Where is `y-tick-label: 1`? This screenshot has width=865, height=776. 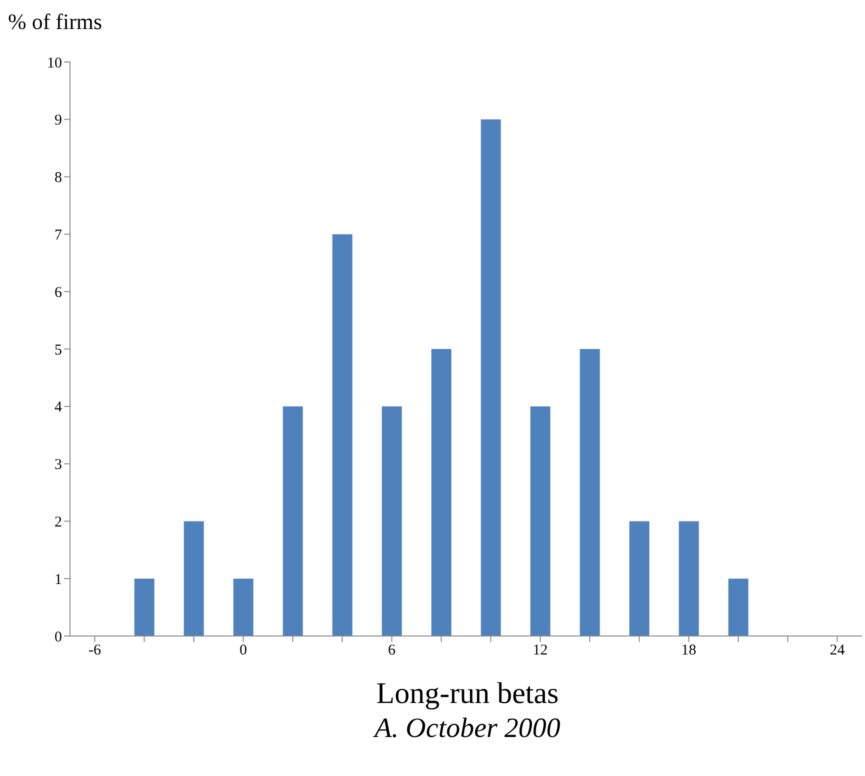
y-tick-label: 1 is located at coordinates (58, 580).